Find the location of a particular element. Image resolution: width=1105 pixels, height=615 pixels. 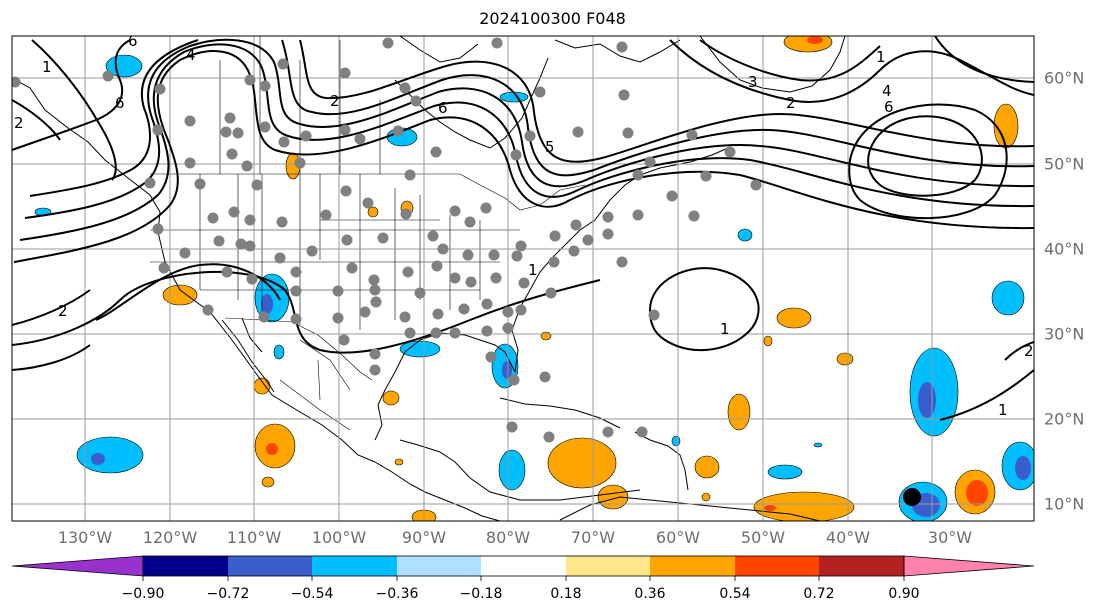

us-canada-border is located at coordinates (368, 192).